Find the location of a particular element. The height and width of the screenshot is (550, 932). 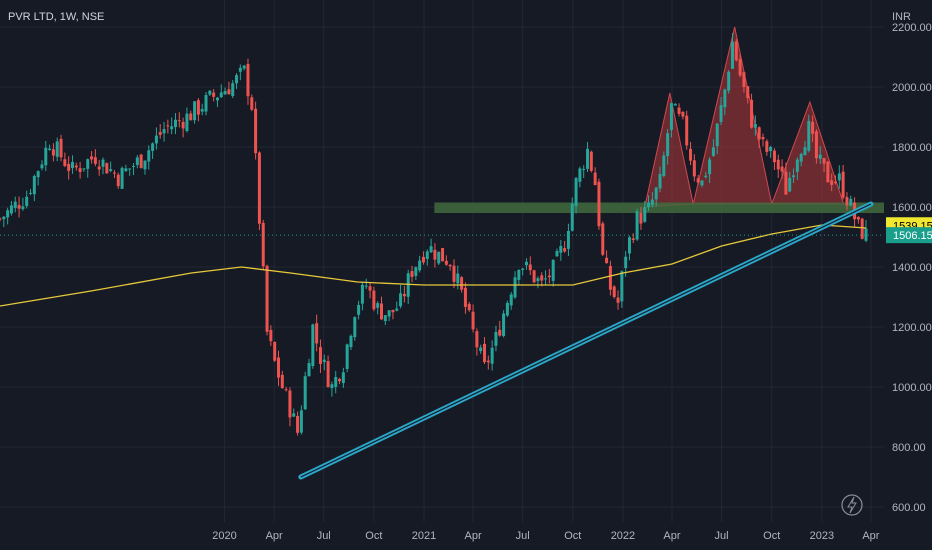

x-tick-label: 2022 is located at coordinates (623, 536).